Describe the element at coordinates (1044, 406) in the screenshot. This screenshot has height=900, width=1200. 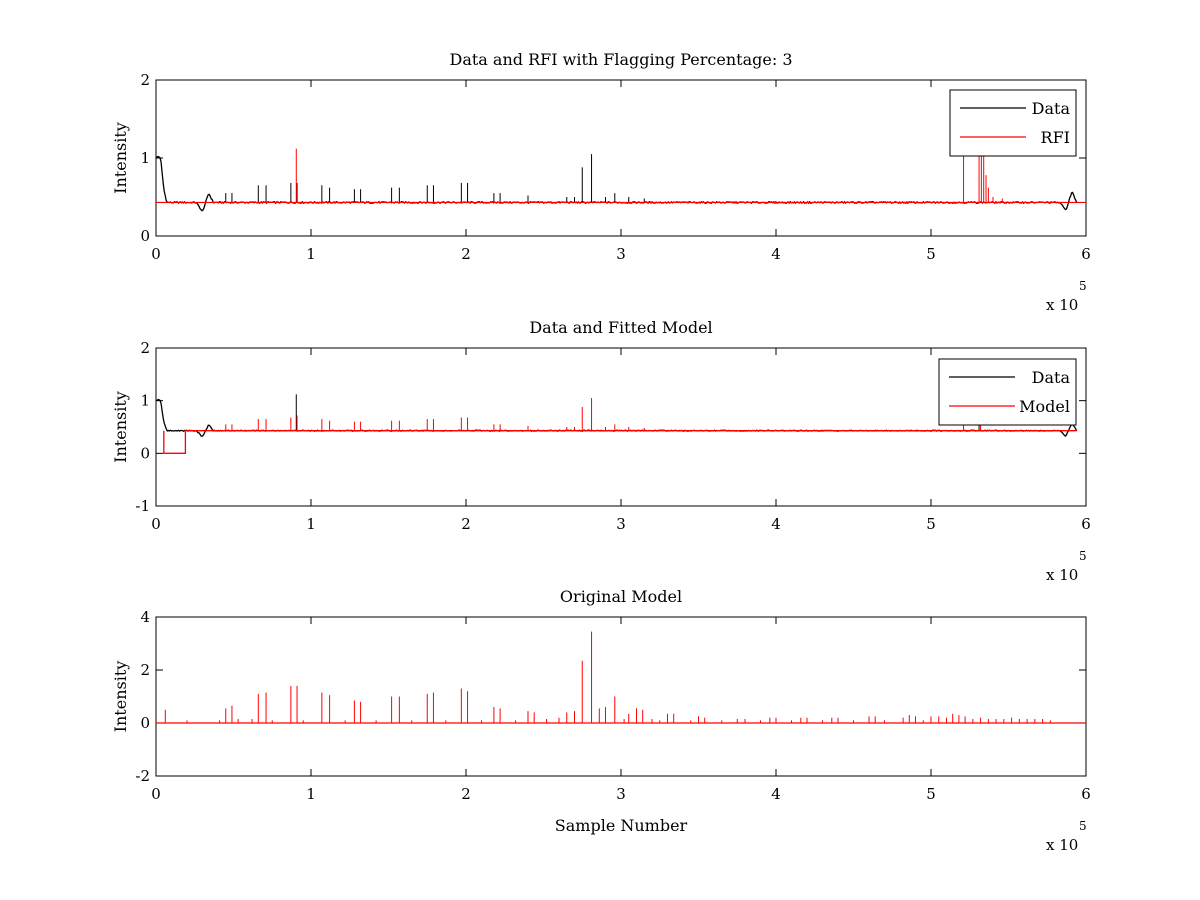
I see `legend-label: Model` at that location.